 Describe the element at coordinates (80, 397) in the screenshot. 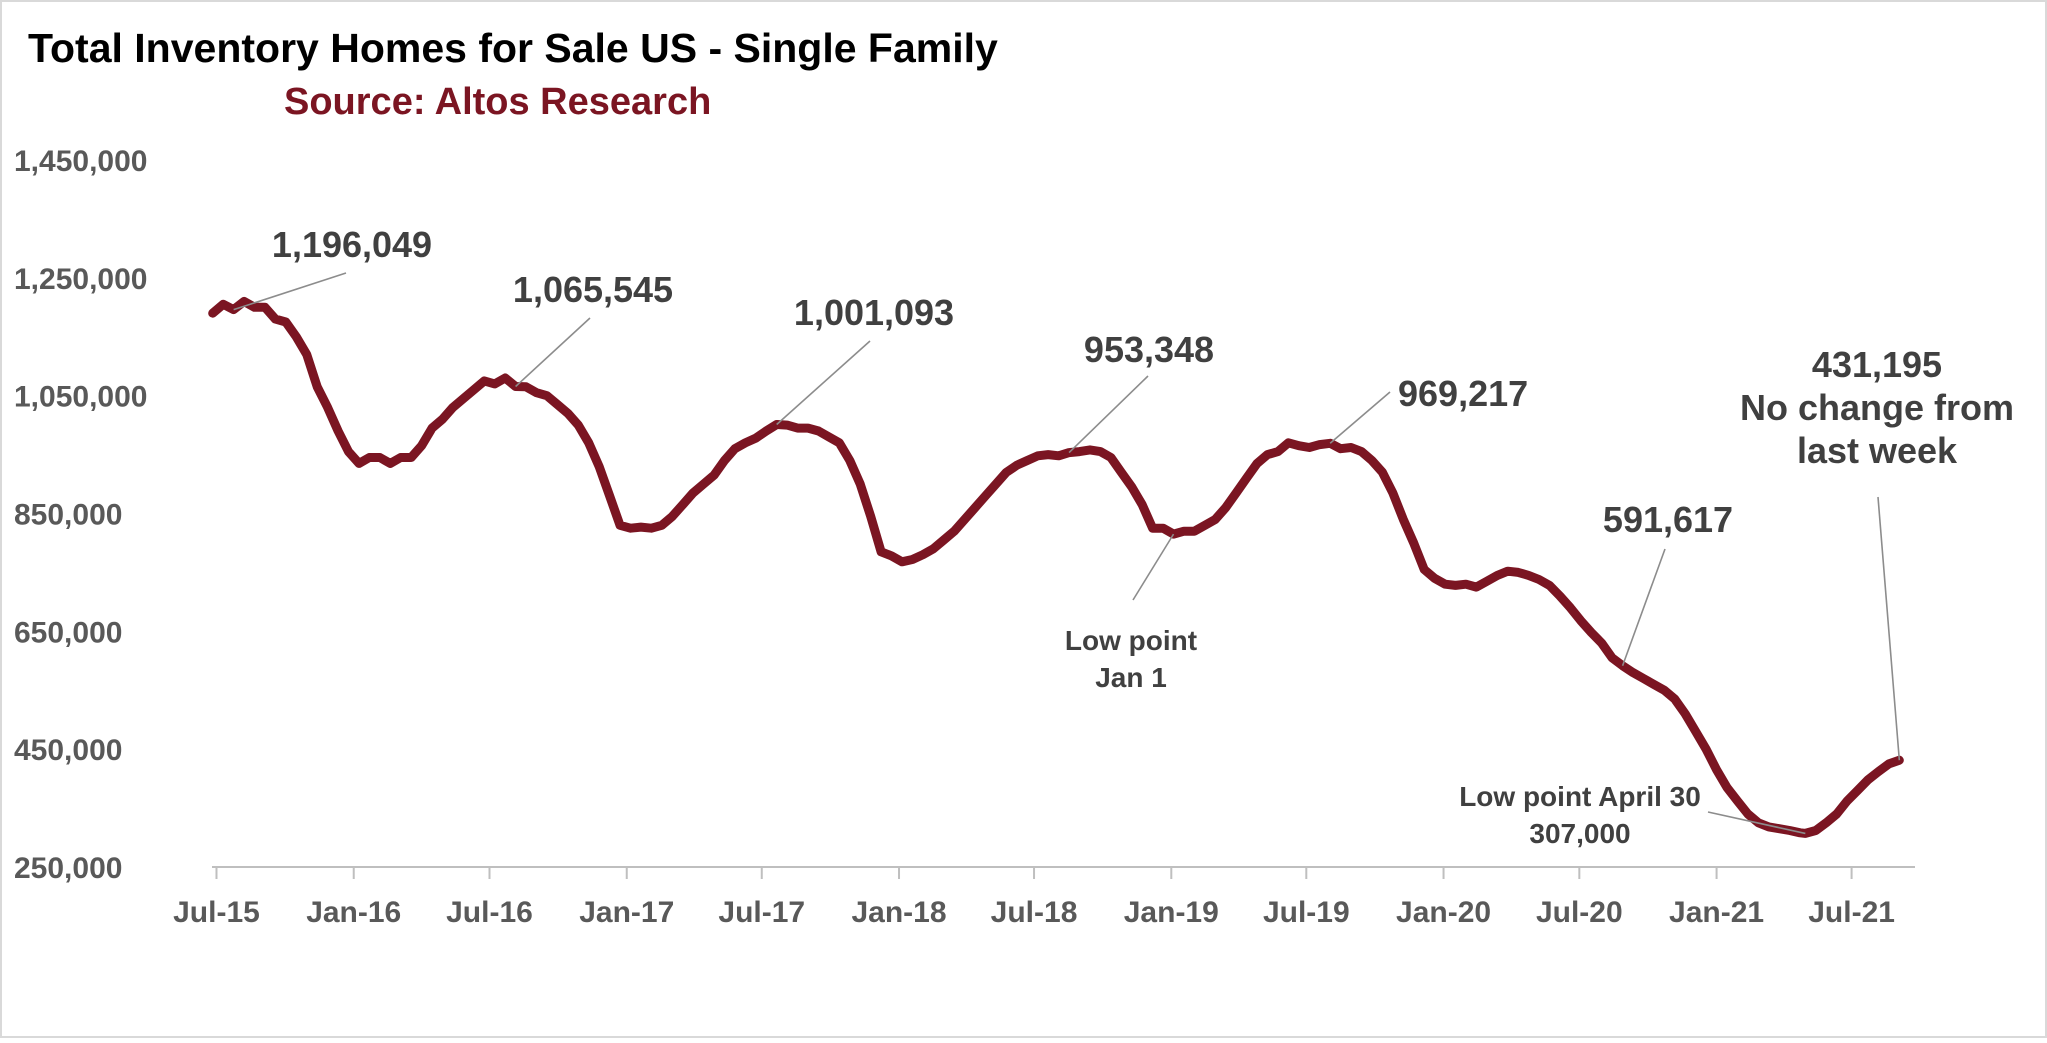

I see `y-tick-label: 1,050,000` at that location.